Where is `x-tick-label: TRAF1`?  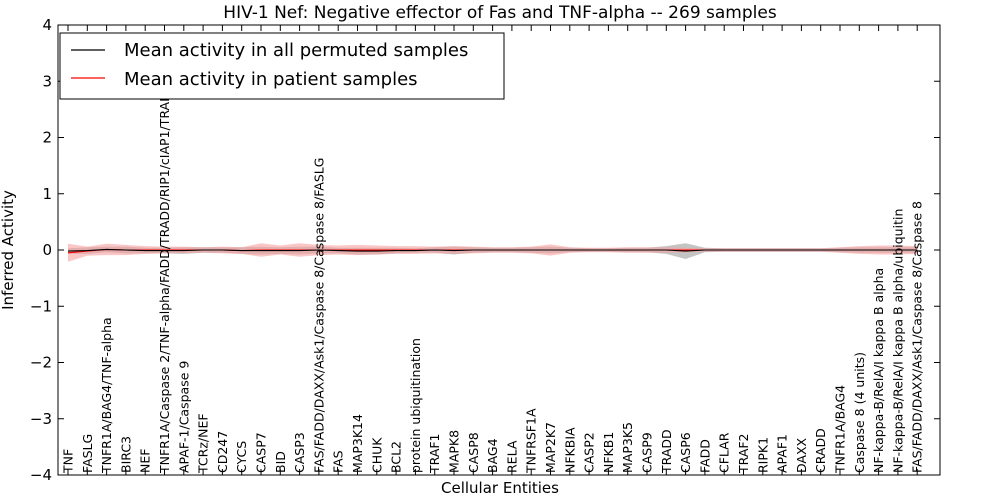 x-tick-label: TRAF1 is located at coordinates (434, 453).